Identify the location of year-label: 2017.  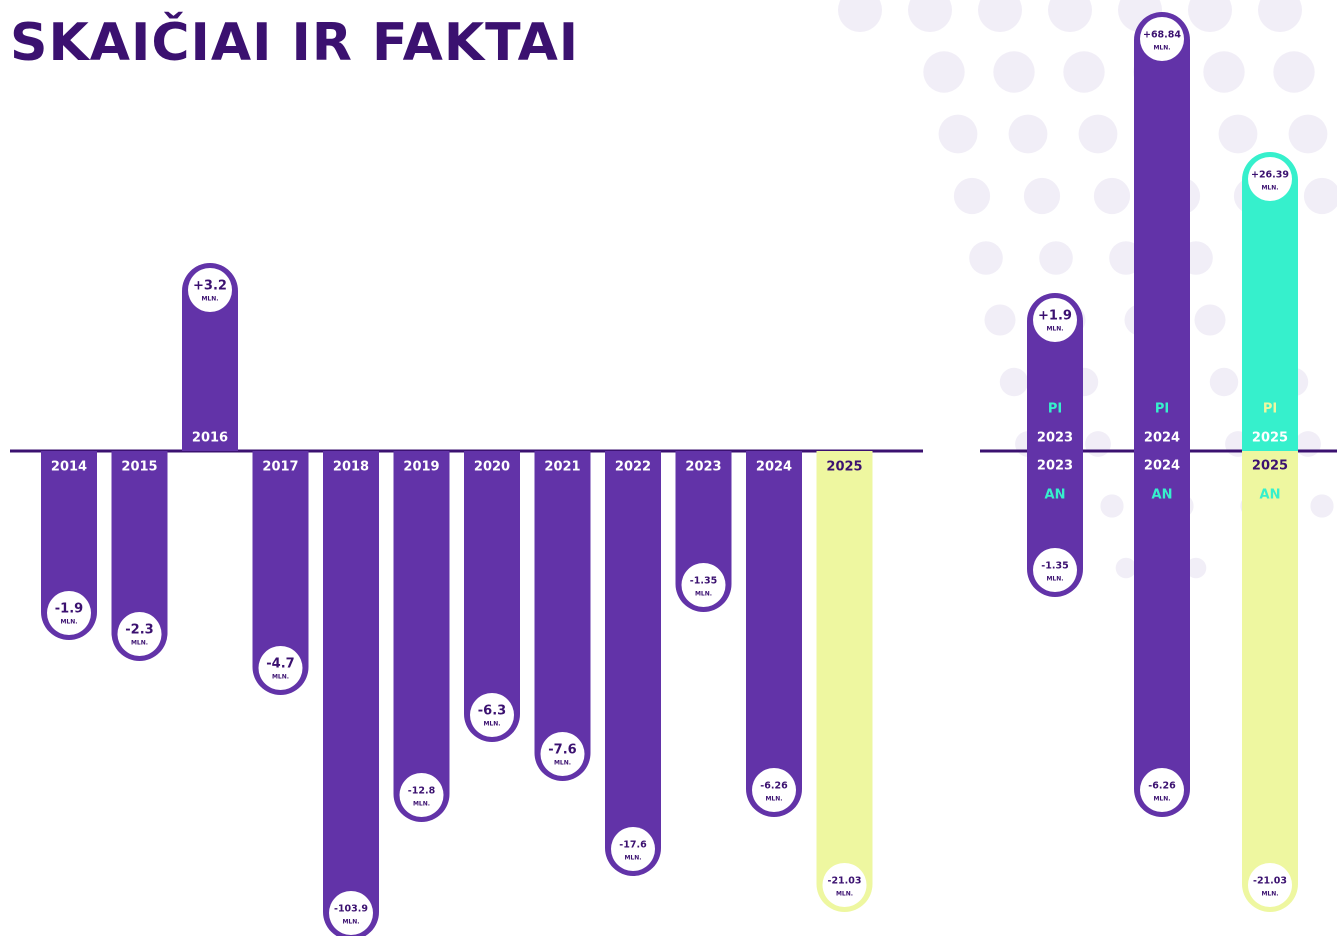
(280, 467).